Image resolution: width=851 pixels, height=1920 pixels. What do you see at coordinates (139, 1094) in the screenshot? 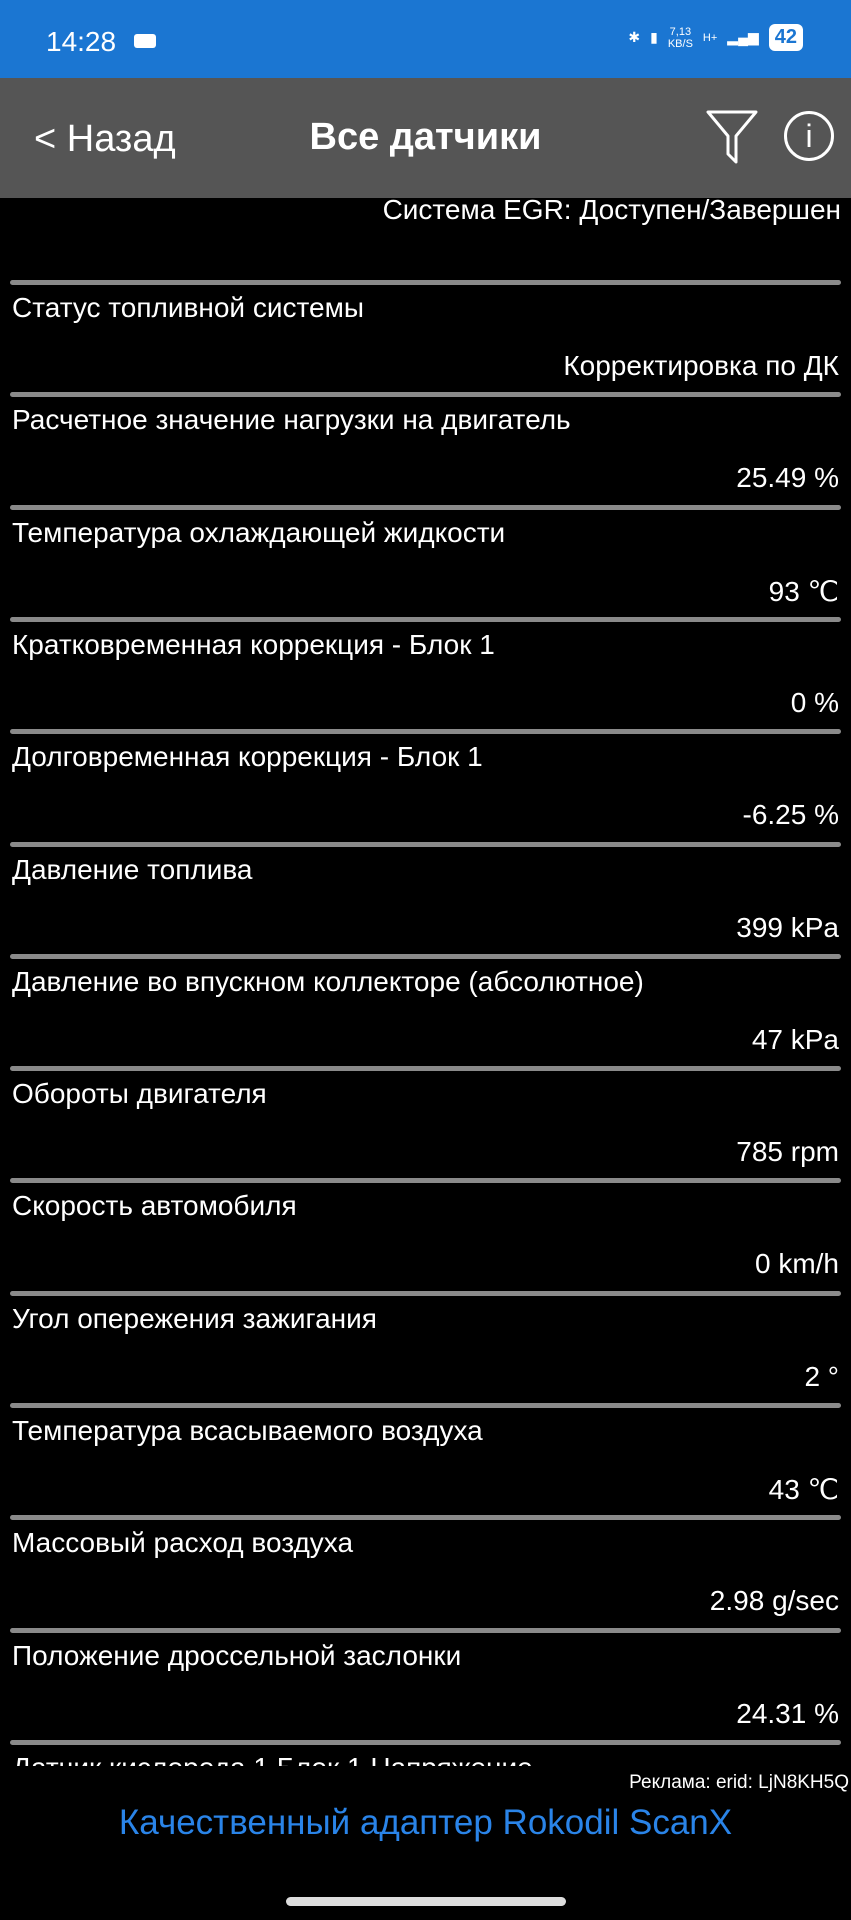
I see `sensor-label: Обороты двигателя` at bounding box center [139, 1094].